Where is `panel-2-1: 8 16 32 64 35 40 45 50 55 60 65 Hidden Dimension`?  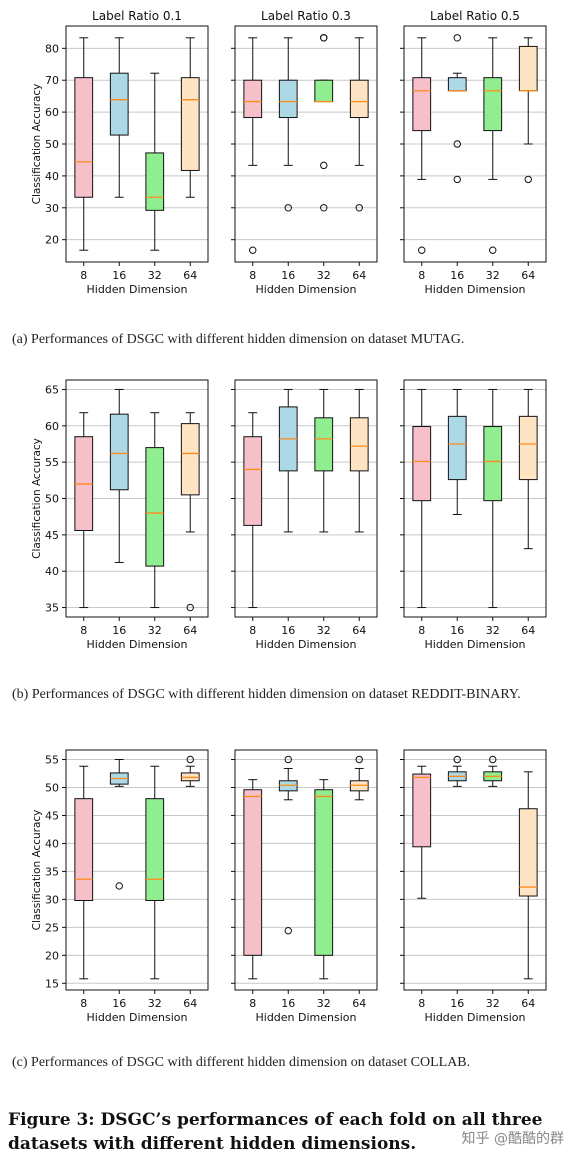
panel-2-1: 8 16 32 64 35 40 45 50 55 60 65 Hidden Dimension is located at coordinates (127, 515).